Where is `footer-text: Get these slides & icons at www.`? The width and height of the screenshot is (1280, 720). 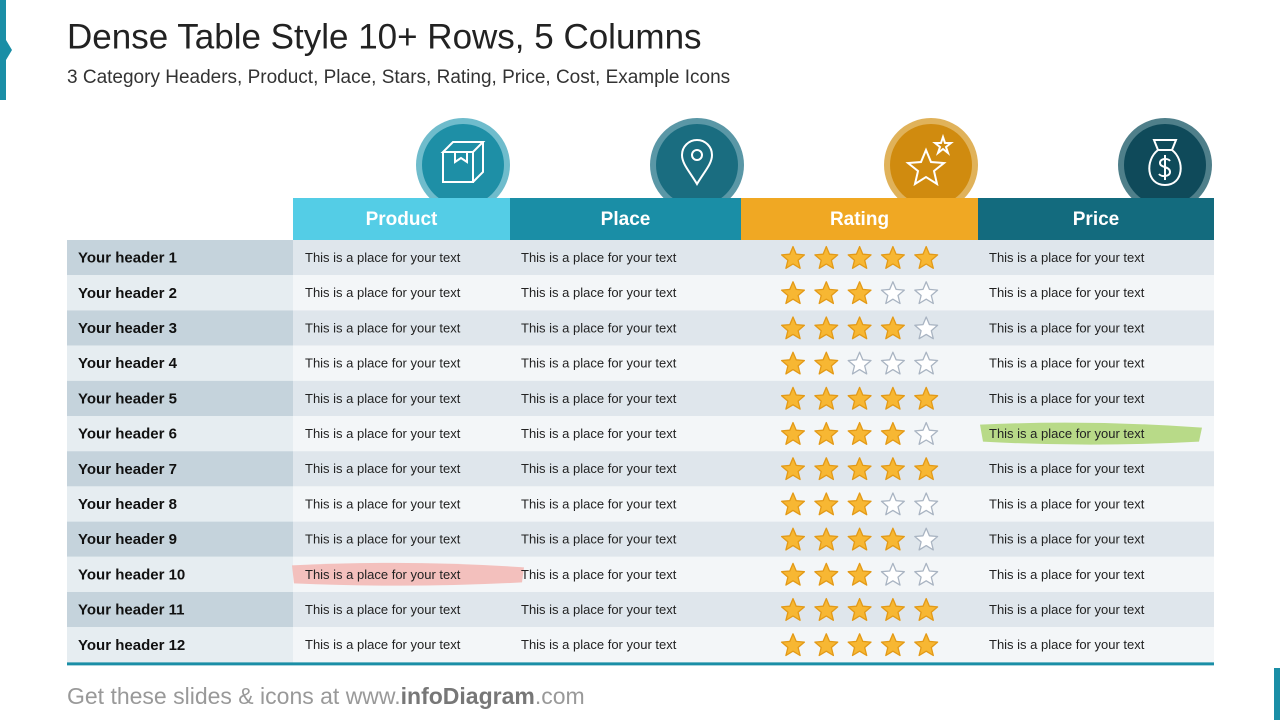 footer-text: Get these slides & icons at www. is located at coordinates (234, 696).